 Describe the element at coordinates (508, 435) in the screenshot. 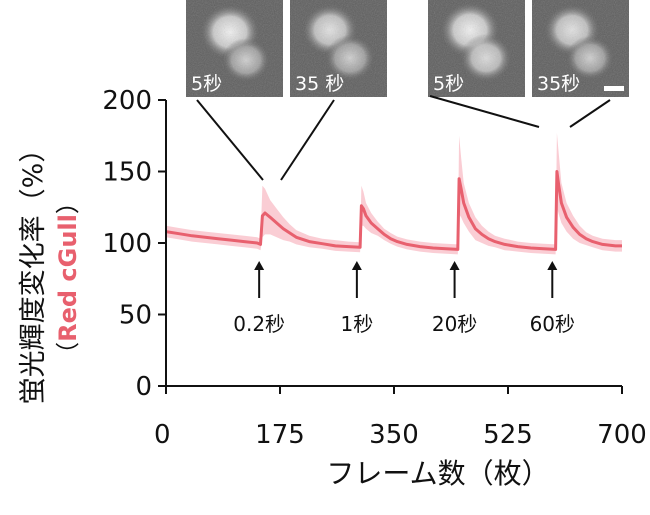

I see `x-tick-label-3: 525` at that location.